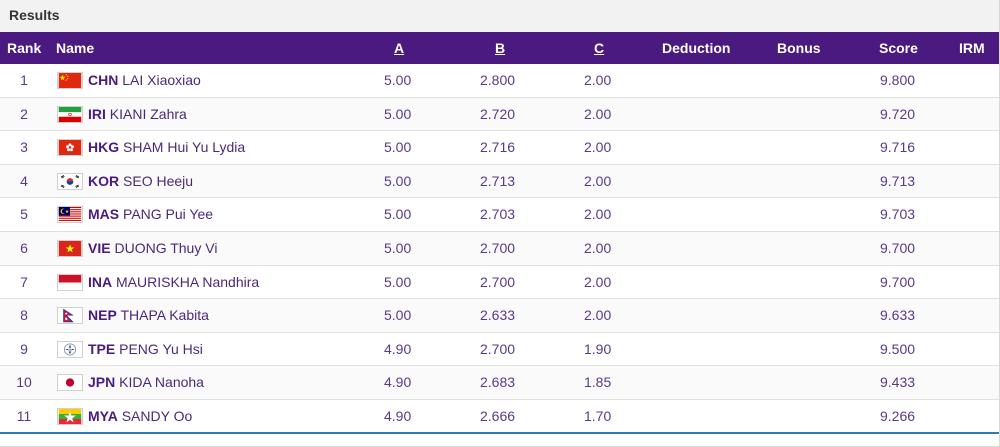  Describe the element at coordinates (75, 48) in the screenshot. I see `col-name-header: Name` at that location.